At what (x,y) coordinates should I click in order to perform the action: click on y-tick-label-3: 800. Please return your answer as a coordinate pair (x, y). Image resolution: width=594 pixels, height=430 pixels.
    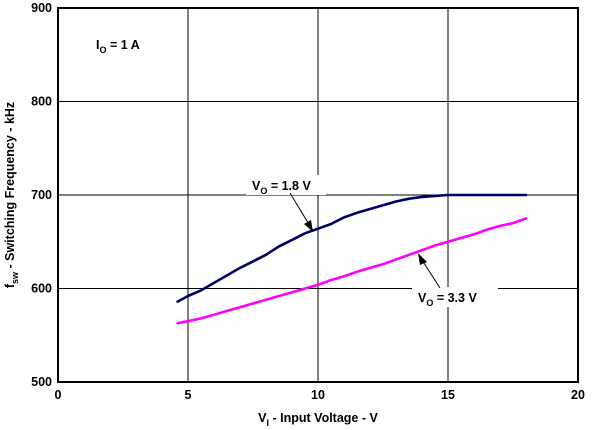
    Looking at the image, I should click on (41, 102).